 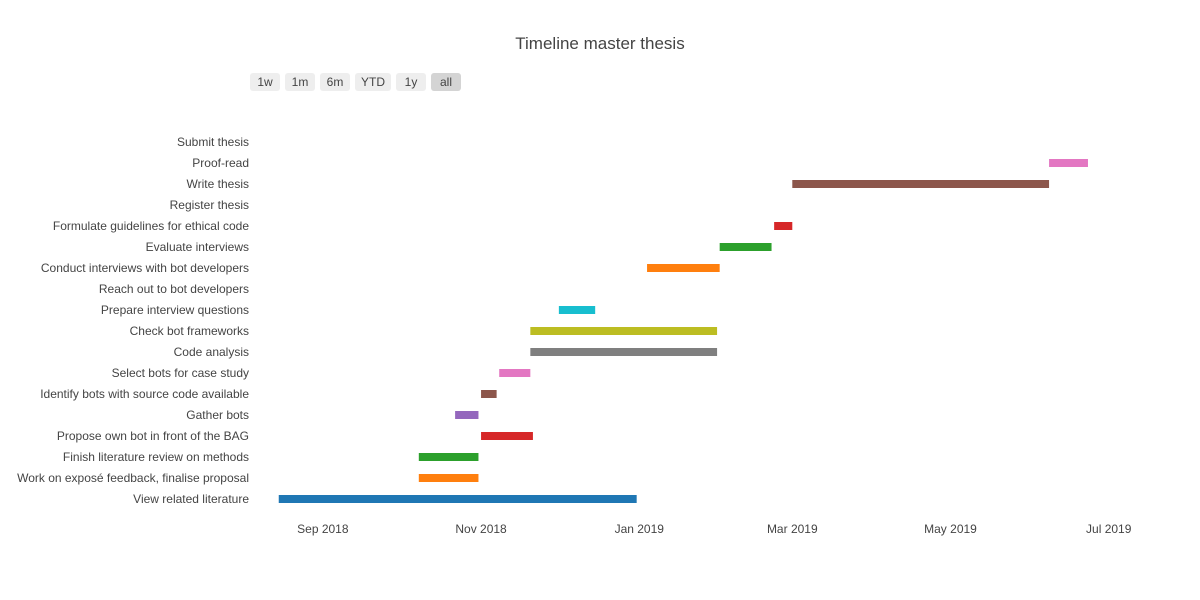 What do you see at coordinates (446, 82) in the screenshot?
I see `range-button-all: all` at bounding box center [446, 82].